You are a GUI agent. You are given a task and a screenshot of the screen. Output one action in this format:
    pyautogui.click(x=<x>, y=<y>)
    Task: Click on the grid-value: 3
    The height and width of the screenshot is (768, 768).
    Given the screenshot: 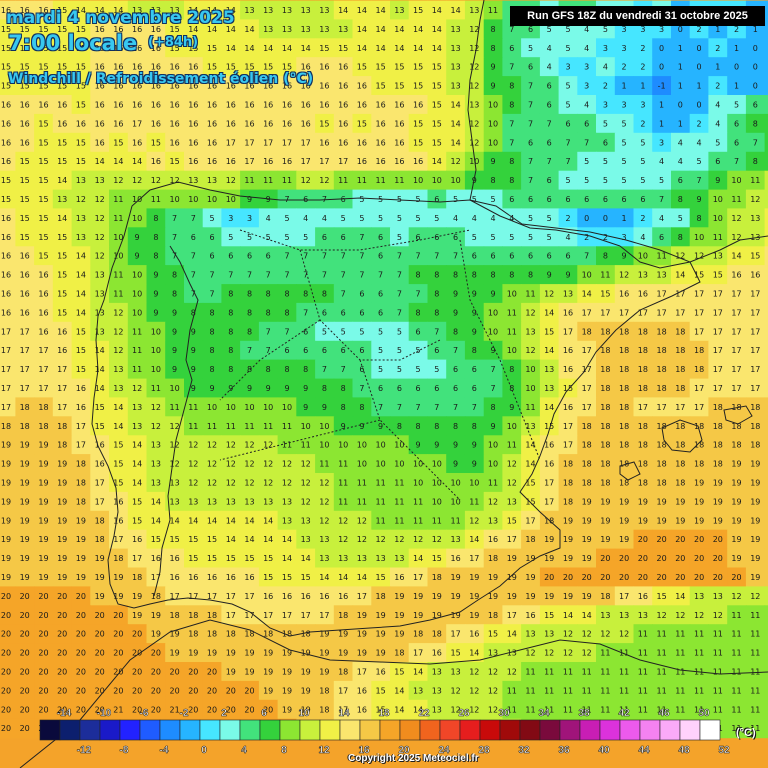 What is the action you would take?
    pyautogui.click(x=605, y=105)
    